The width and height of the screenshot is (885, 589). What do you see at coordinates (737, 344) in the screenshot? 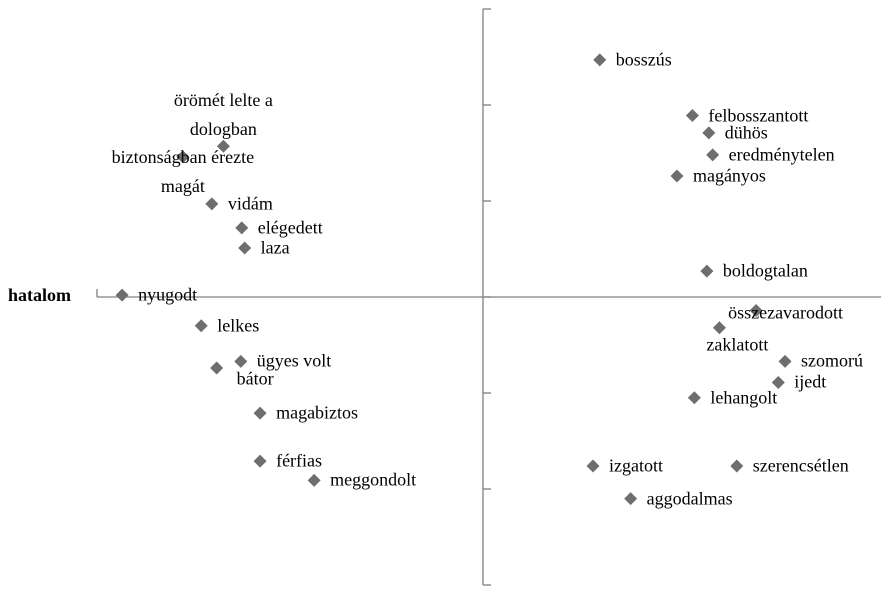
I see `point-label: zaklatott` at bounding box center [737, 344].